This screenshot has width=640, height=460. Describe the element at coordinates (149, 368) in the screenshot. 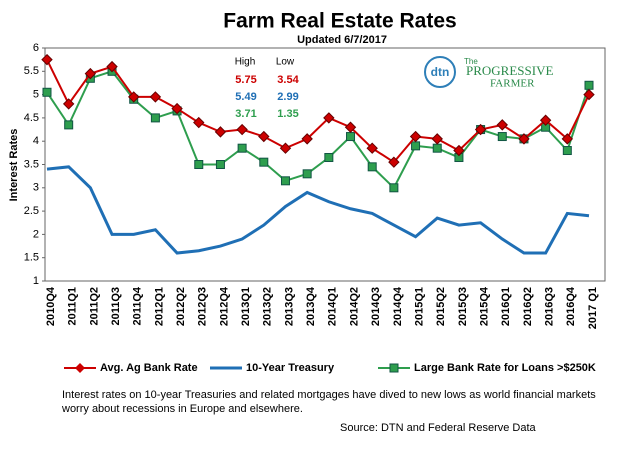

I see `legend-label: Avg. Ag Bank Rate` at that location.